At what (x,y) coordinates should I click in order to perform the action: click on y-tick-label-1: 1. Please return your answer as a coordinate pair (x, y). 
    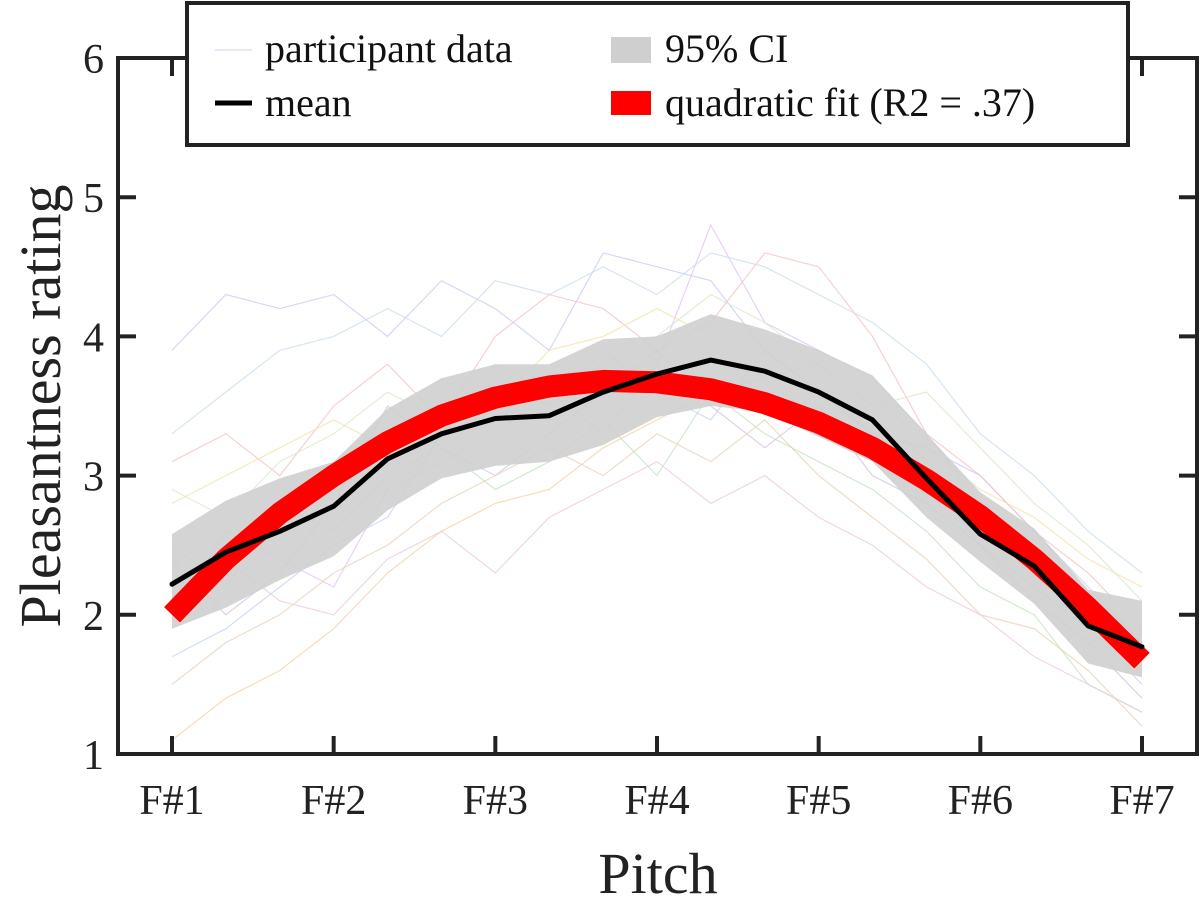
    Looking at the image, I should click on (93, 756).